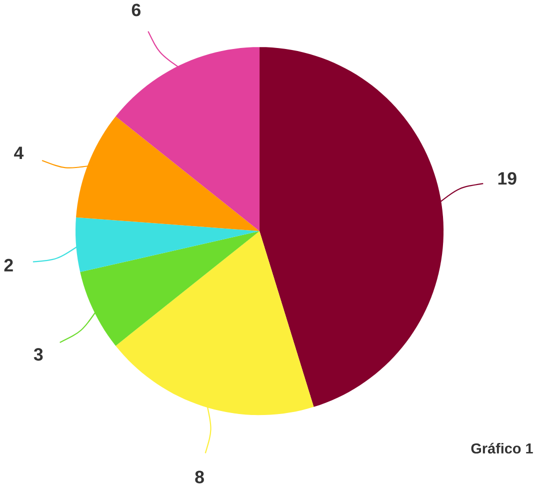  I want to click on data-label: 4, so click(19, 152).